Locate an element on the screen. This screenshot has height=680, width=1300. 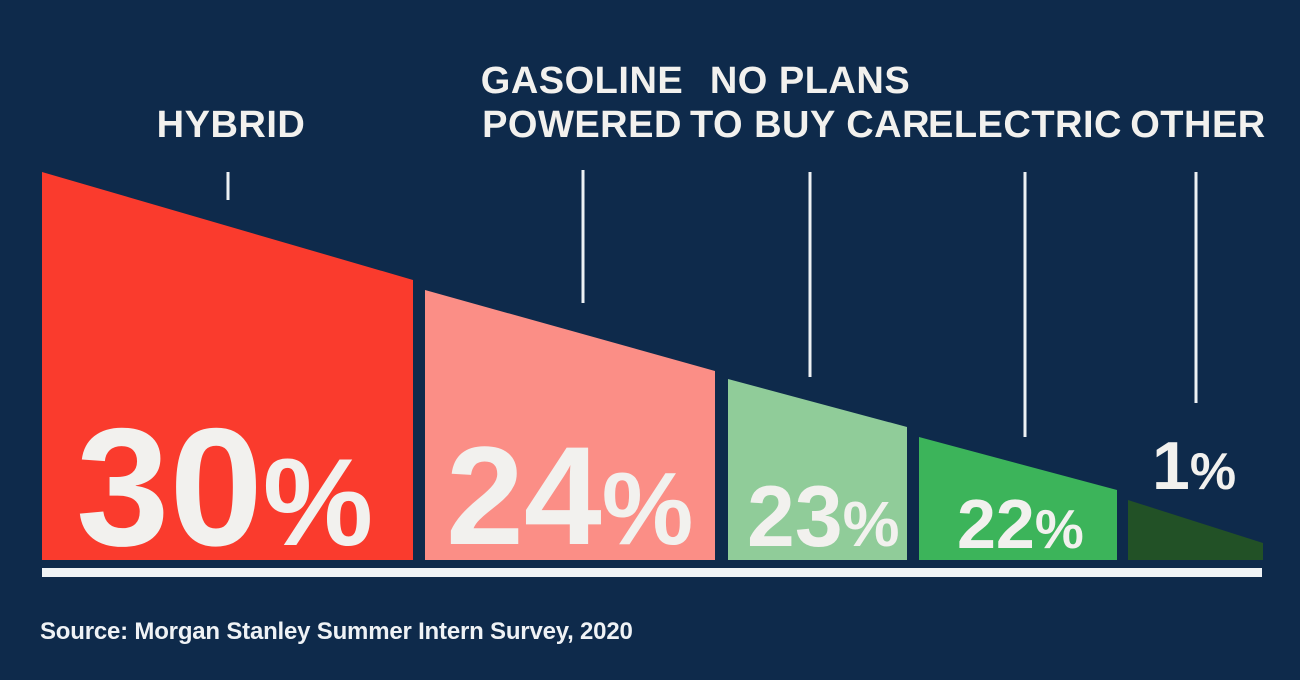
category-label-line: NO PLANS is located at coordinates (810, 81).